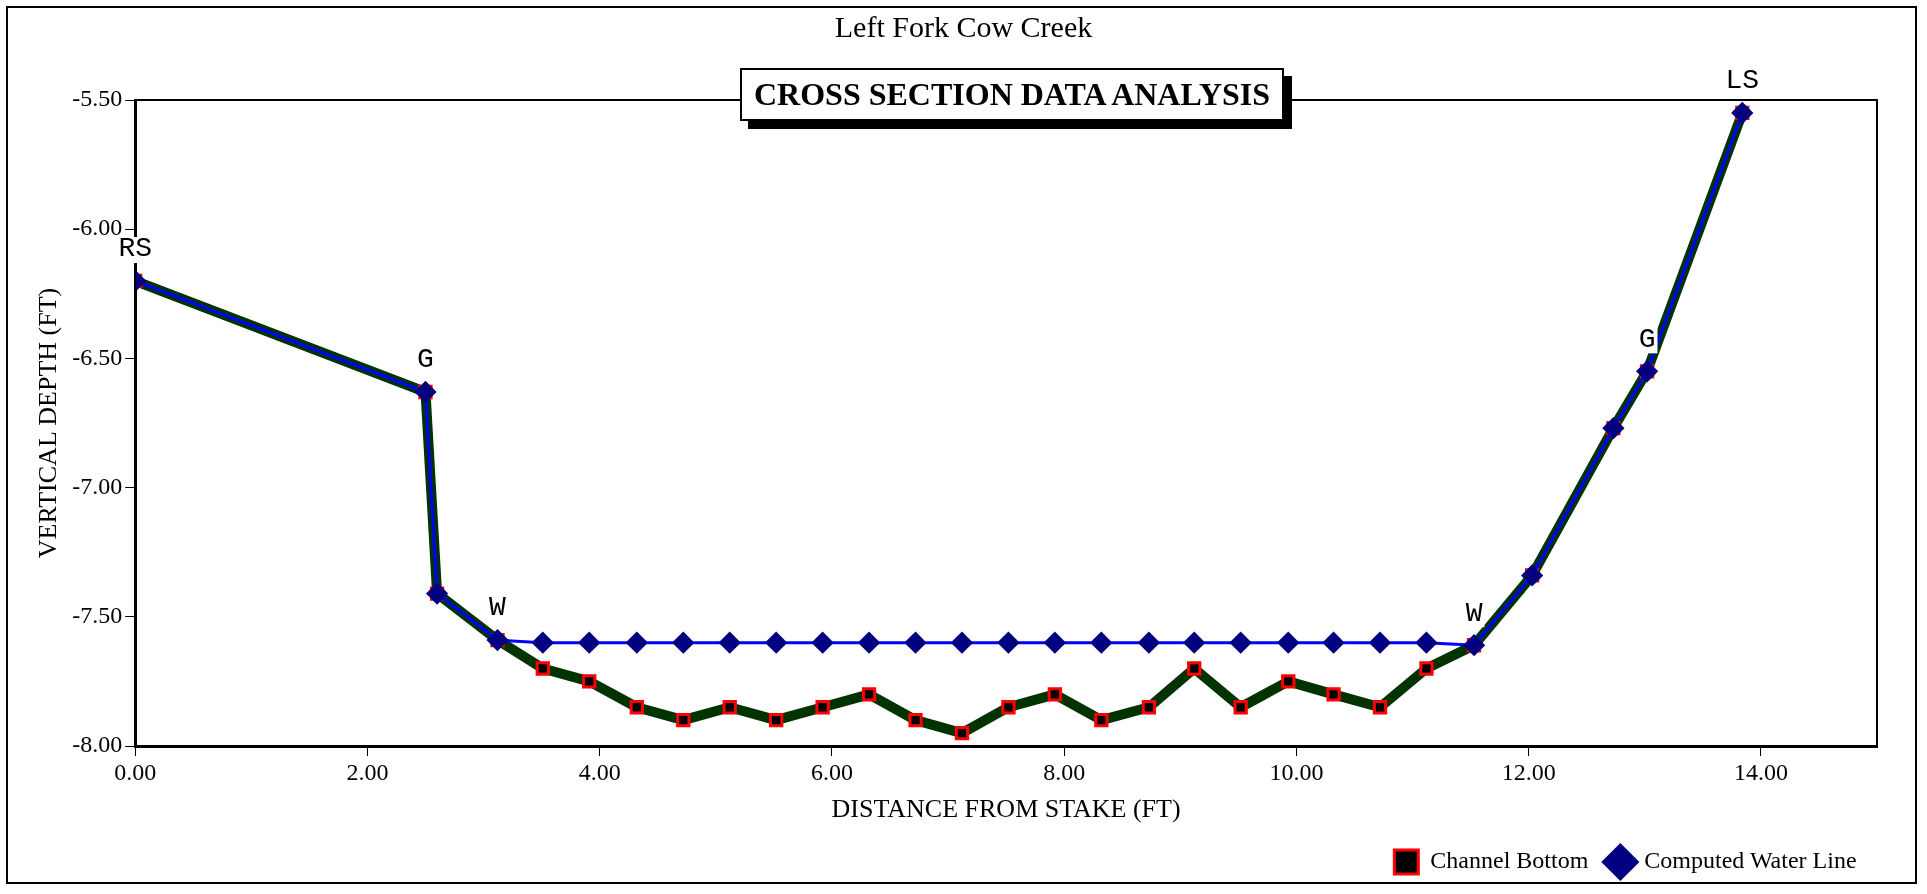  I want to click on y-axis-title: VERTICAL DEPTH (FT), so click(48, 423).